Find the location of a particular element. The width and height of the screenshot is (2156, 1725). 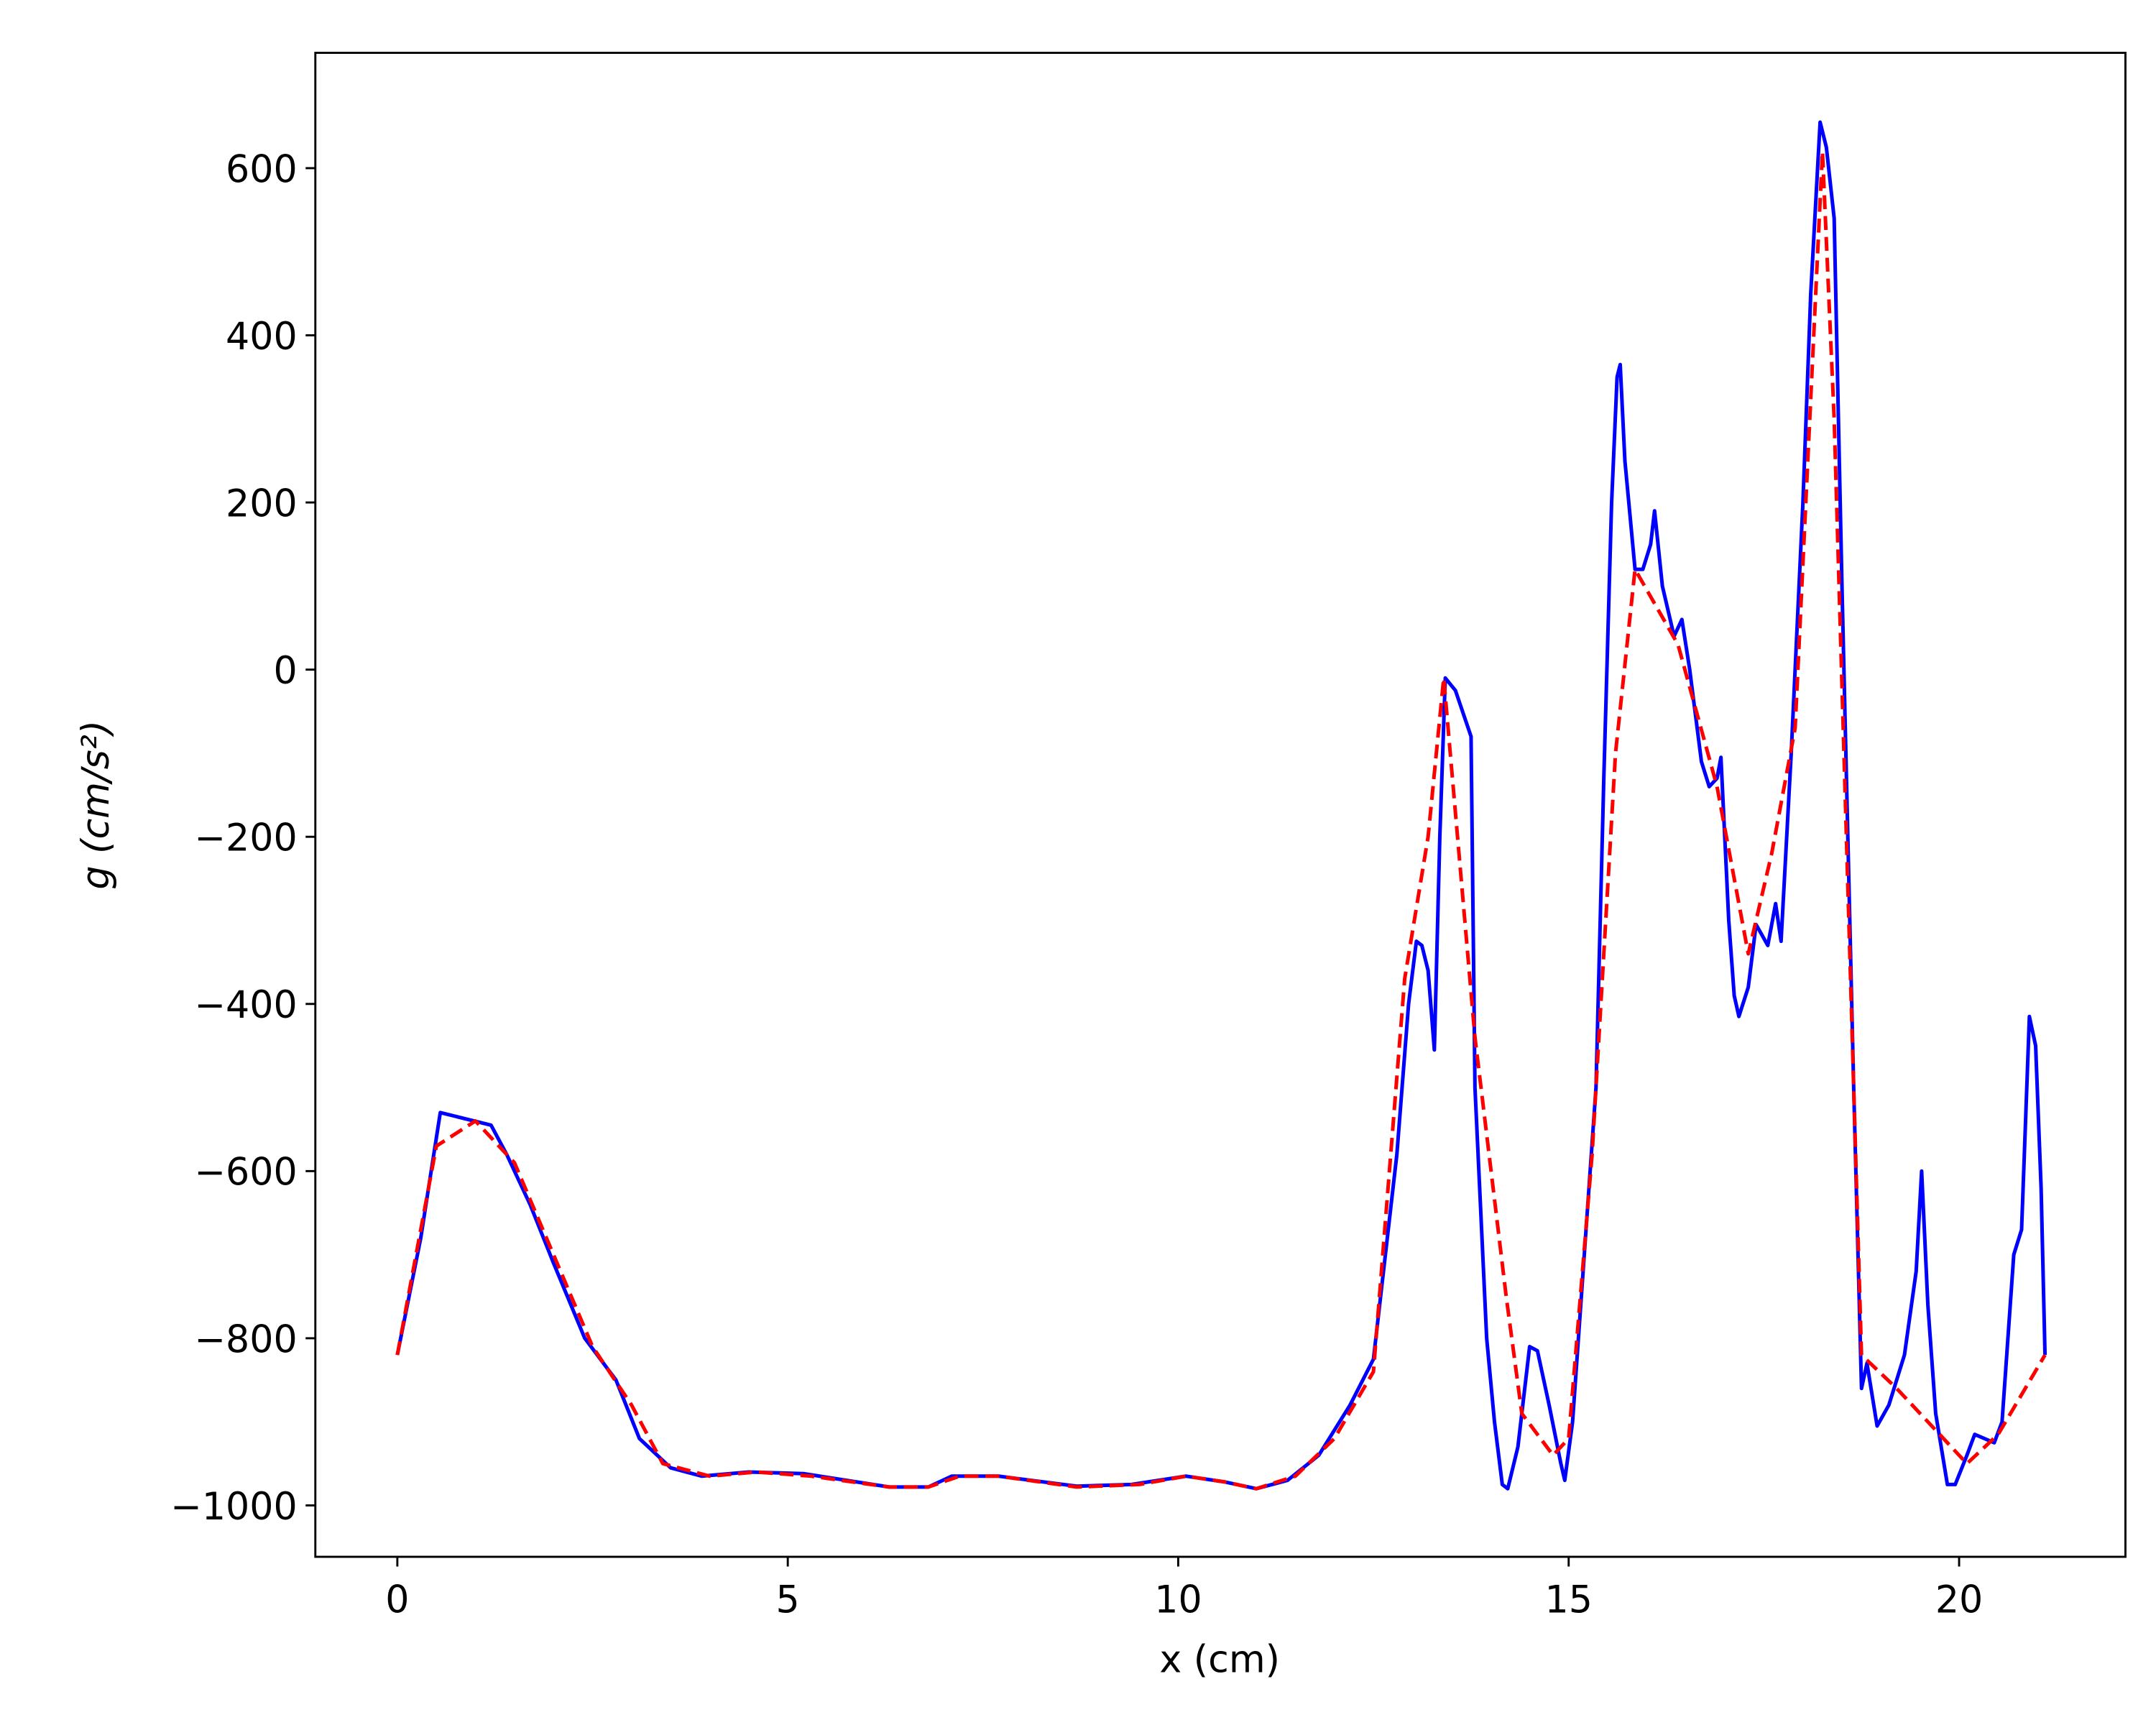

y-tick-label: −800 is located at coordinates (245, 1339).